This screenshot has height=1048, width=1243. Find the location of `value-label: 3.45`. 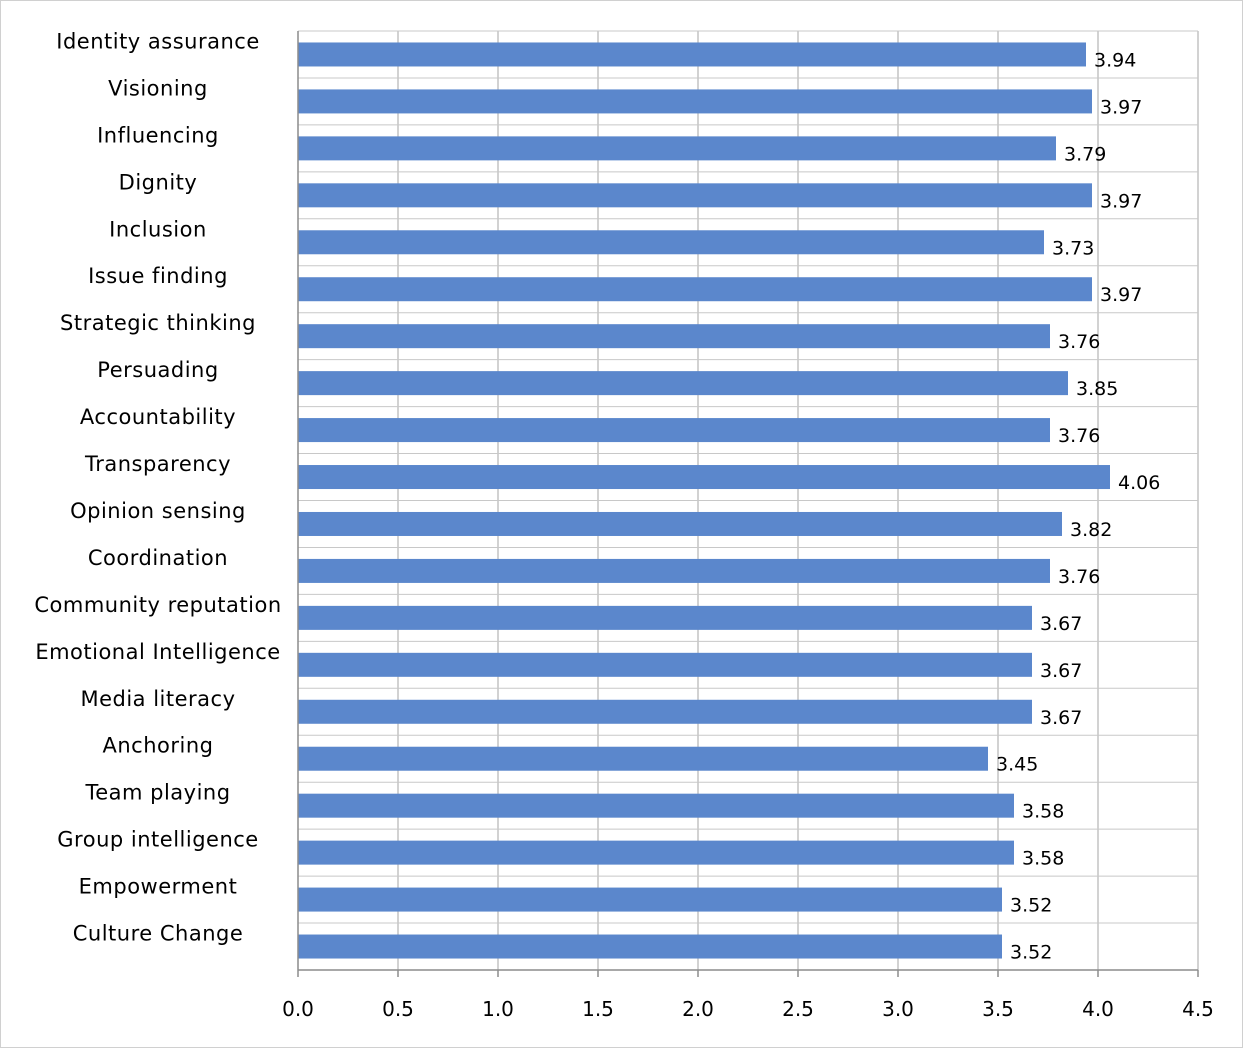

value-label: 3.45 is located at coordinates (1017, 765).